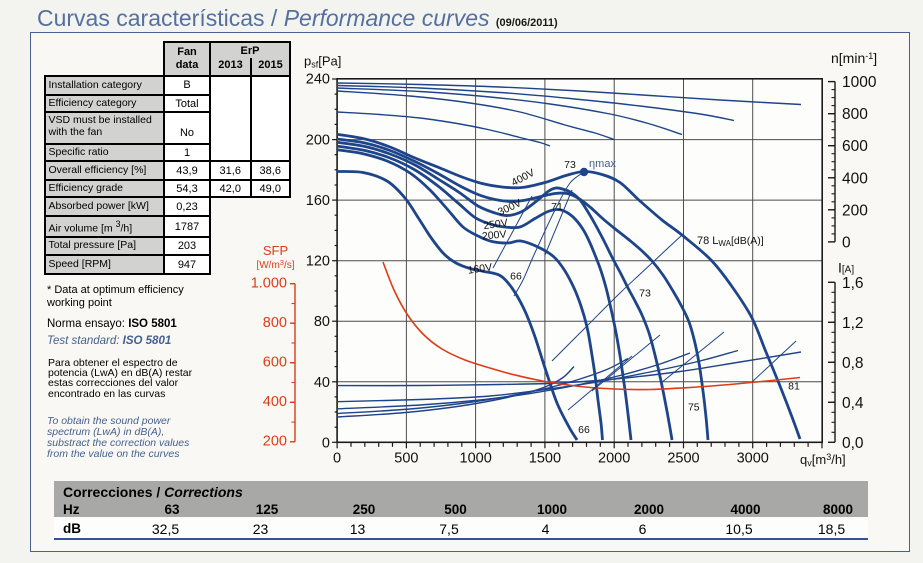 Image resolution: width=923 pixels, height=563 pixels. Describe the element at coordinates (683, 459) in the screenshot. I see `svg-text: 2500` at that location.